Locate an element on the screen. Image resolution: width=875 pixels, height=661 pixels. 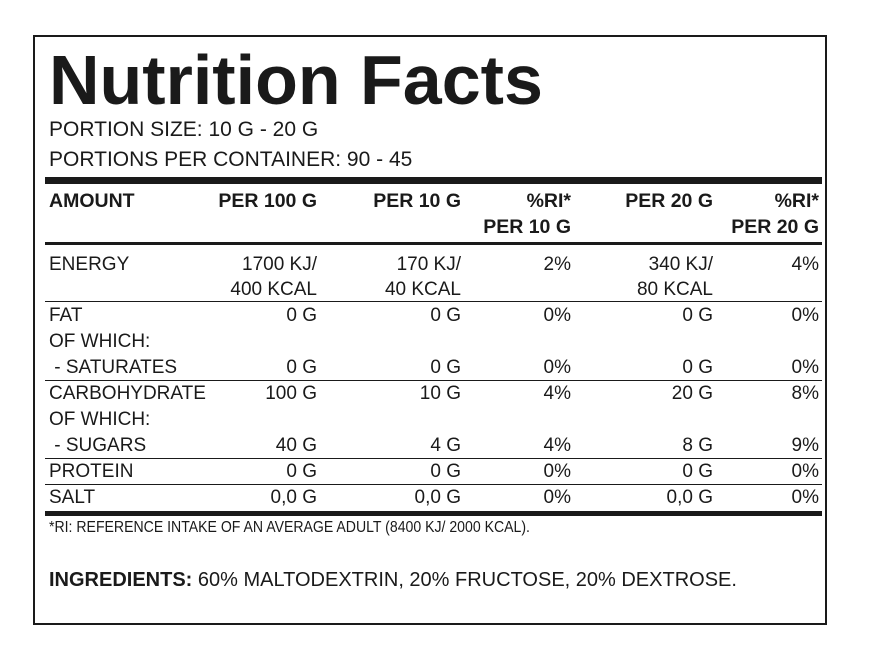
portions-per-container: PORTIONS PER CONTAINER: 90 - 45 is located at coordinates (231, 159).